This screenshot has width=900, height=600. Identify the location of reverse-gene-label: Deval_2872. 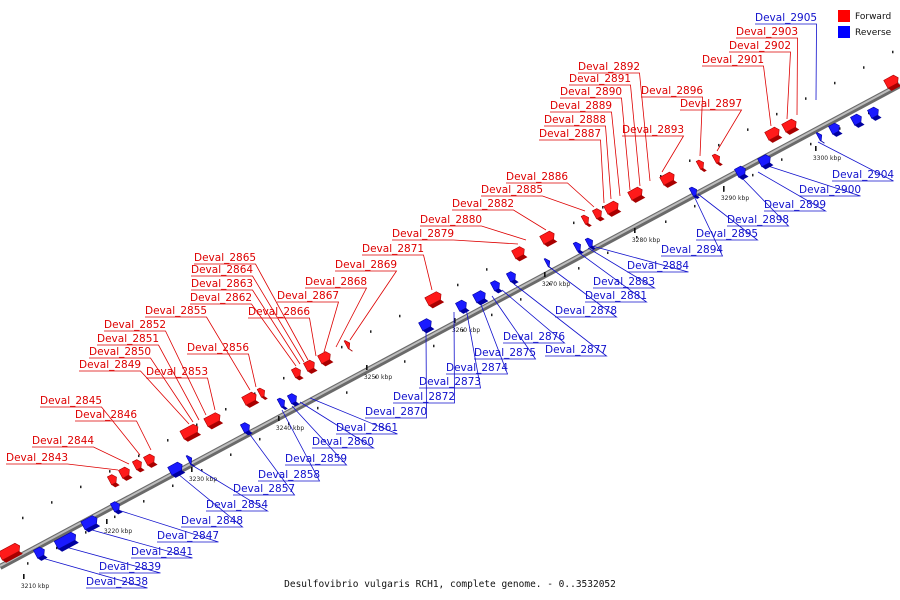
(424, 397).